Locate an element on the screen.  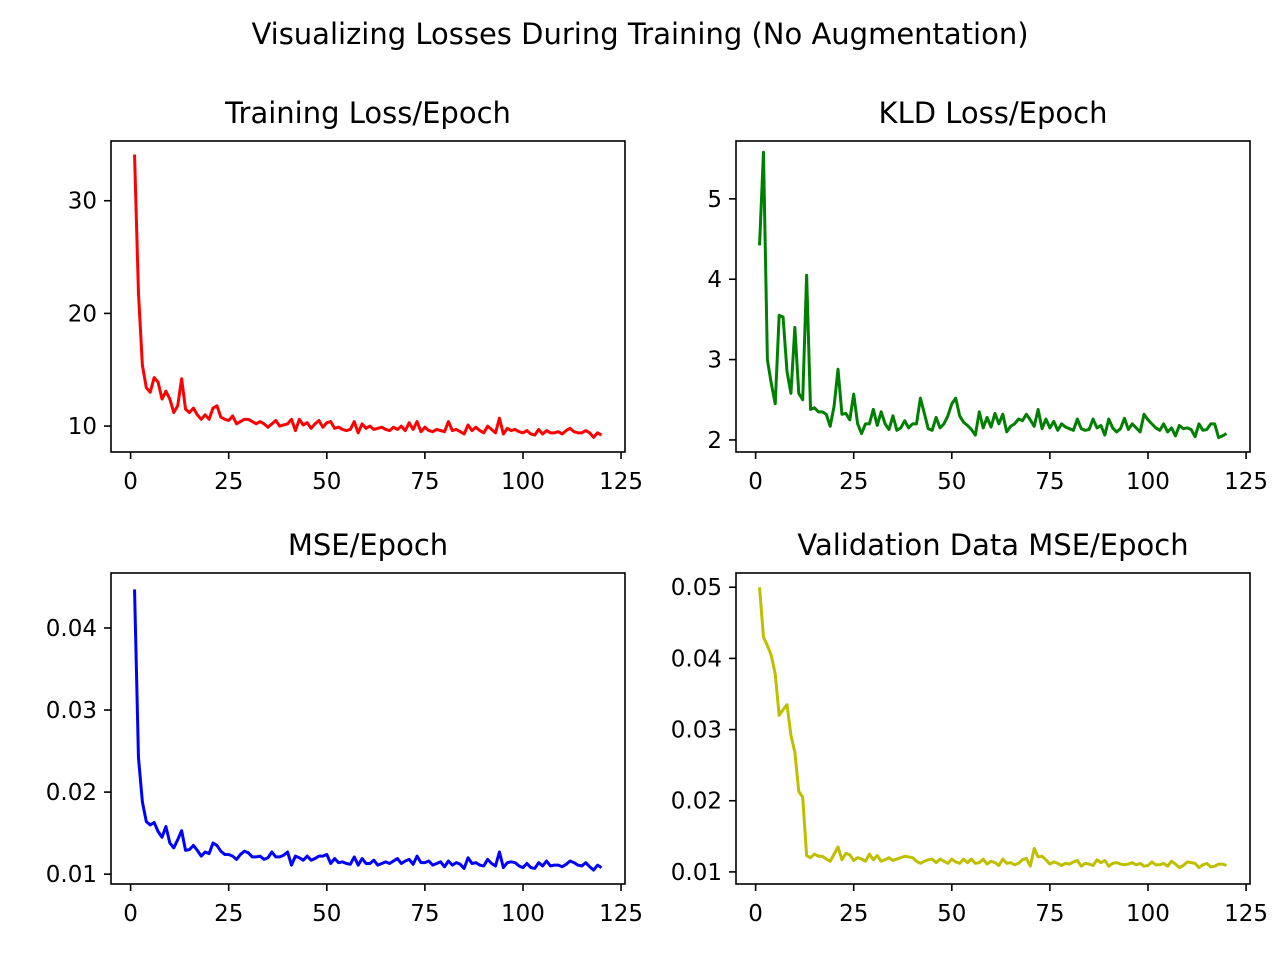
y-tick-label: 4 is located at coordinates (714, 280).